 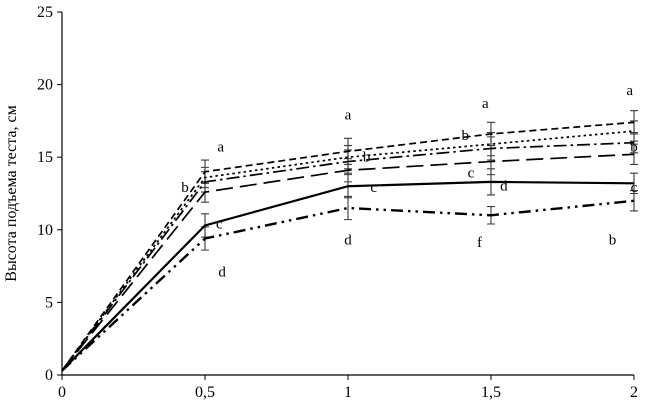 I want to click on significance-letter: f, so click(x=479, y=243).